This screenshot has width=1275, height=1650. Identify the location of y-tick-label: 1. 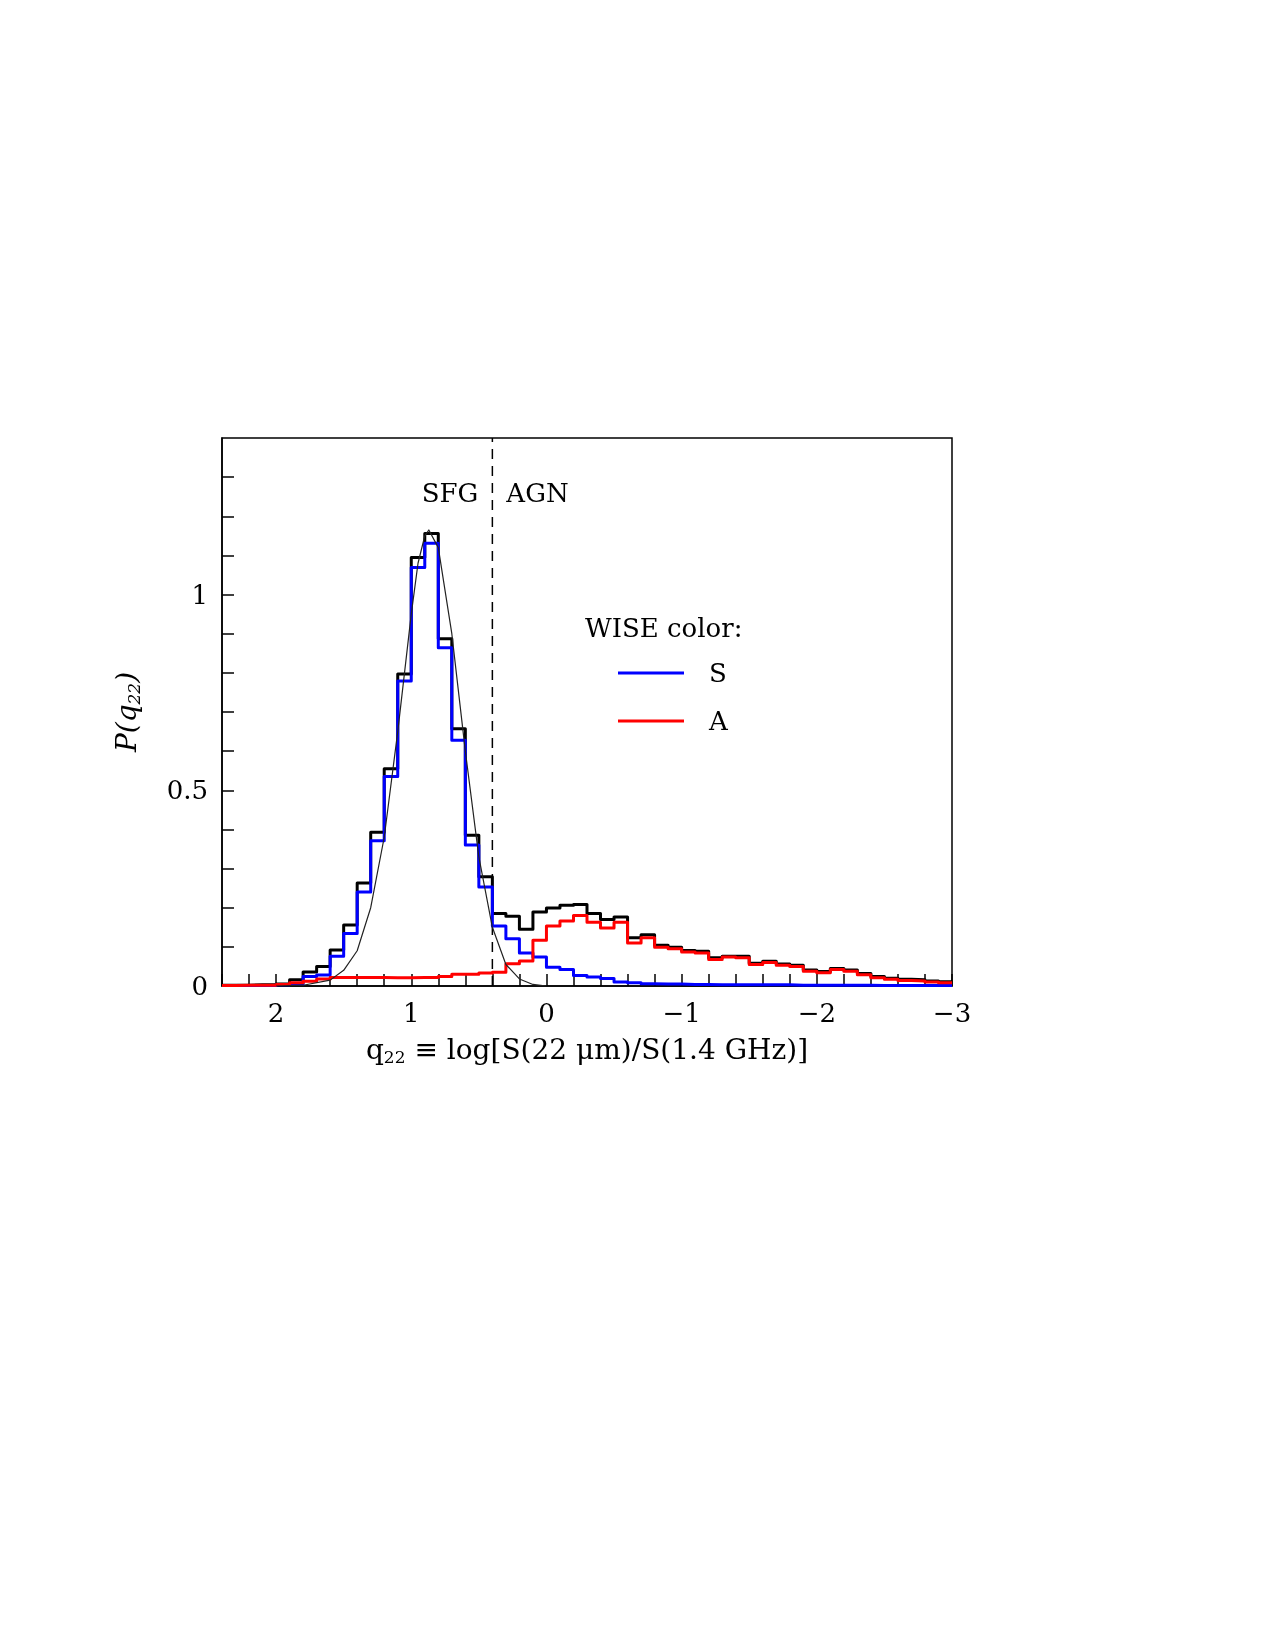
(199, 594).